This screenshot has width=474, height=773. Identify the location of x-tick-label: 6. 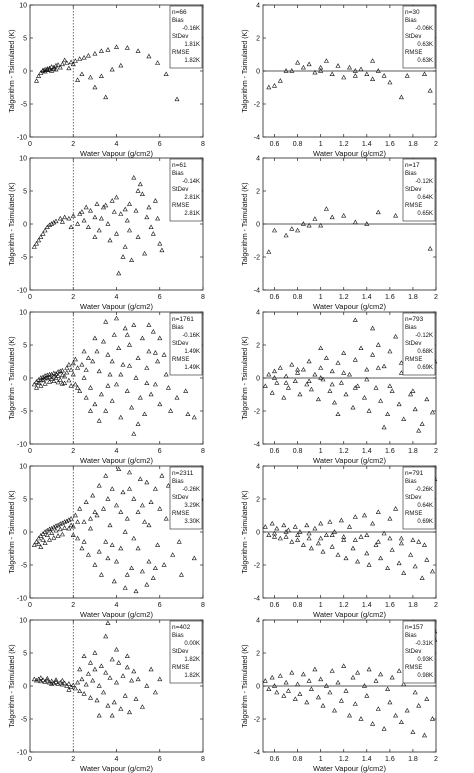
(160, 605).